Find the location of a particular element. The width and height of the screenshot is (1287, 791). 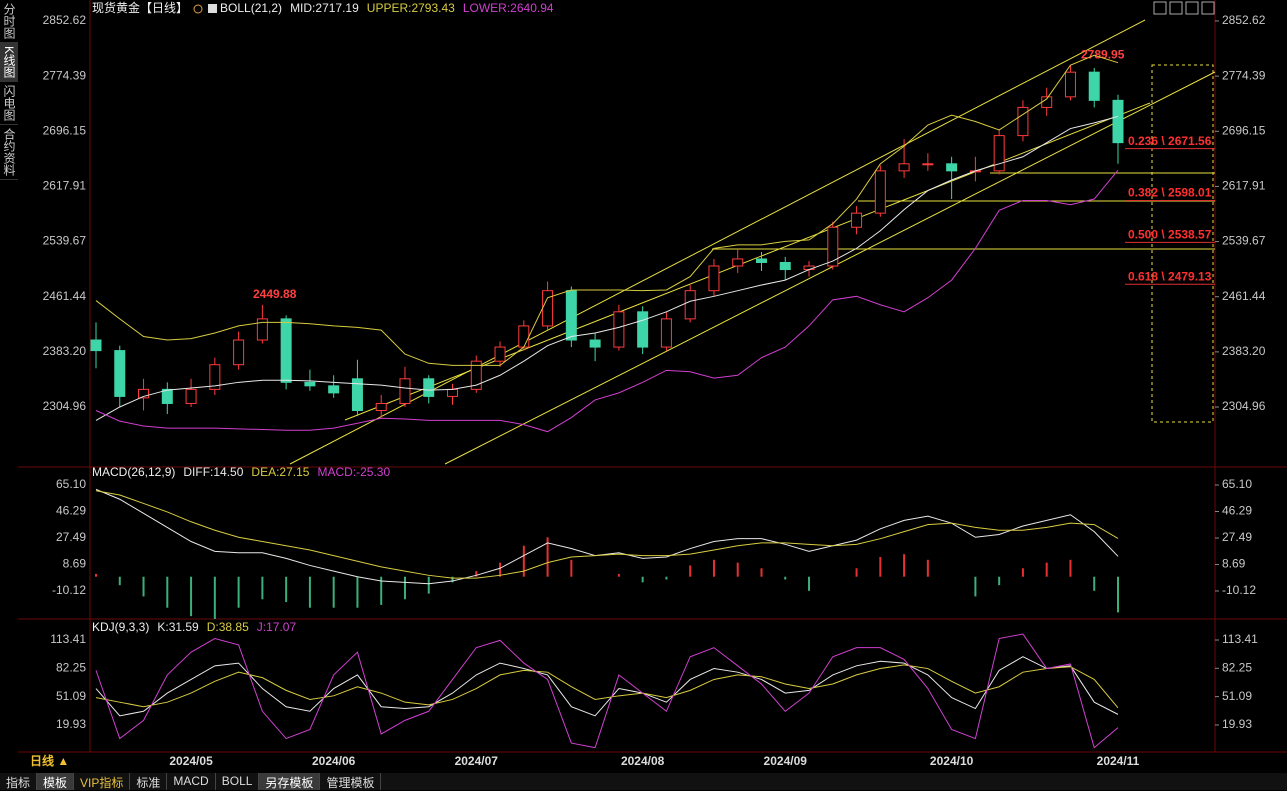

toolbar-tab: BOLL is located at coordinates (238, 781).